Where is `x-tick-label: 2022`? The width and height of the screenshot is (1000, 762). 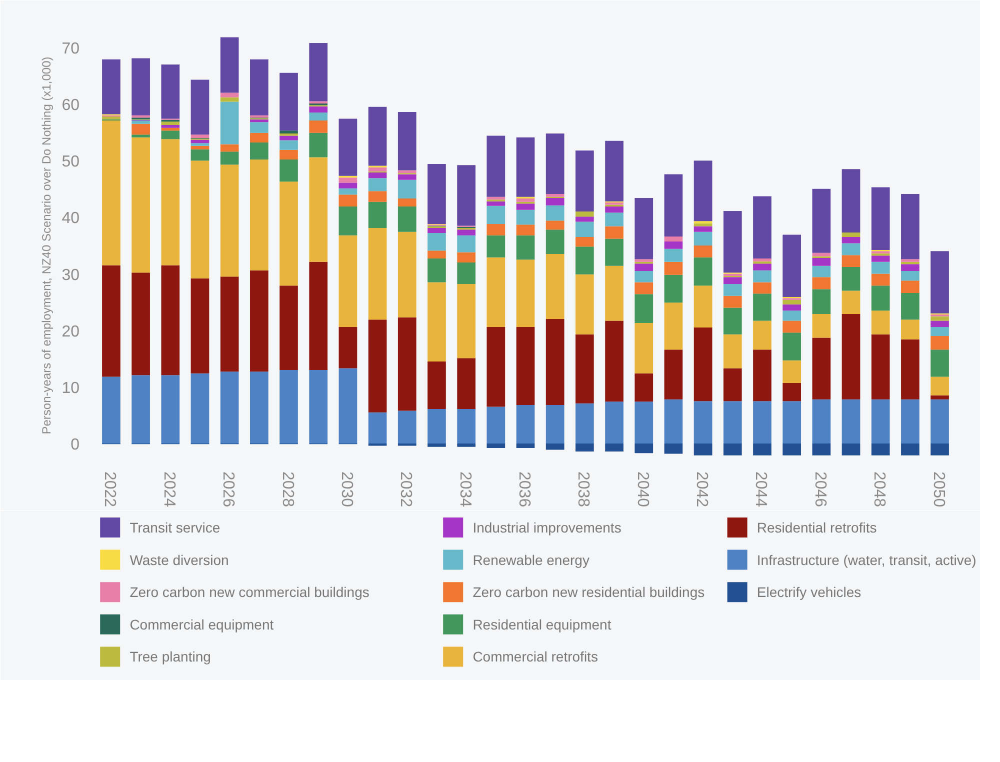 x-tick-label: 2022 is located at coordinates (109, 490).